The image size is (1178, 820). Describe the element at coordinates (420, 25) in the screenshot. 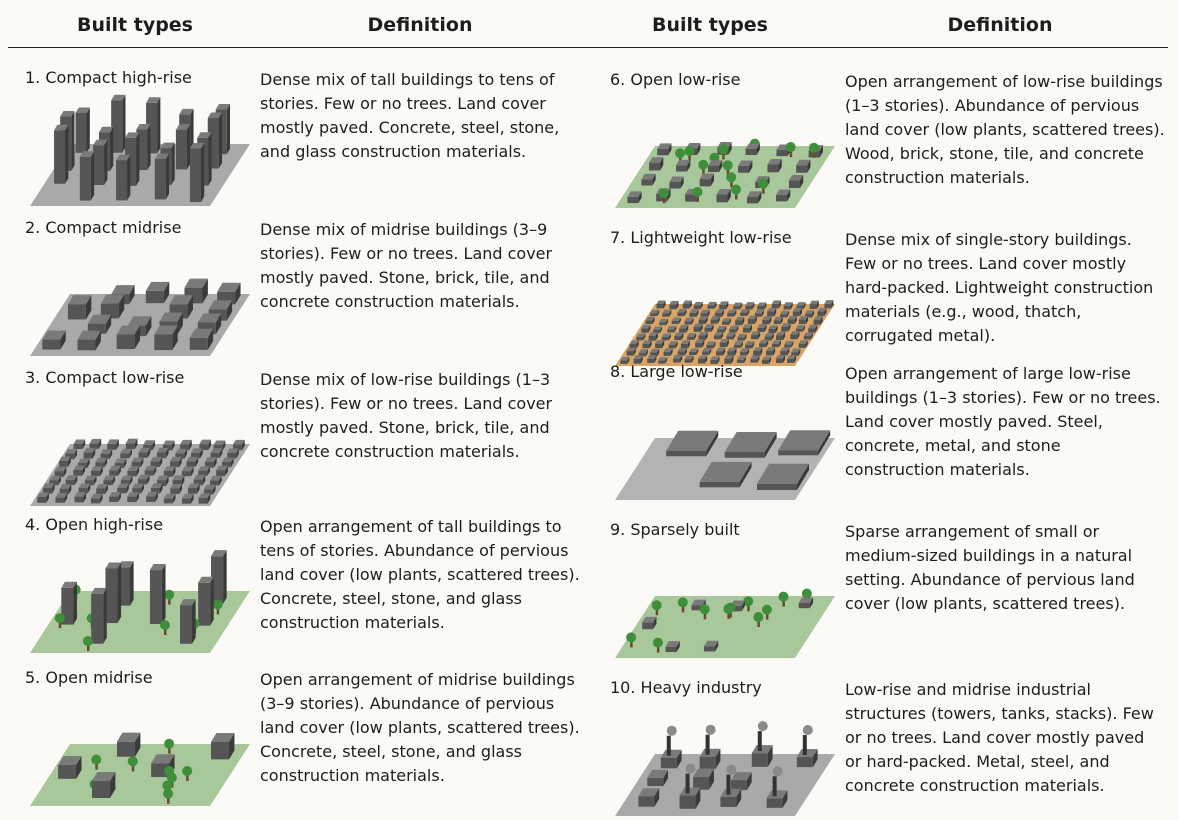

I see `column-header: Definition` at that location.